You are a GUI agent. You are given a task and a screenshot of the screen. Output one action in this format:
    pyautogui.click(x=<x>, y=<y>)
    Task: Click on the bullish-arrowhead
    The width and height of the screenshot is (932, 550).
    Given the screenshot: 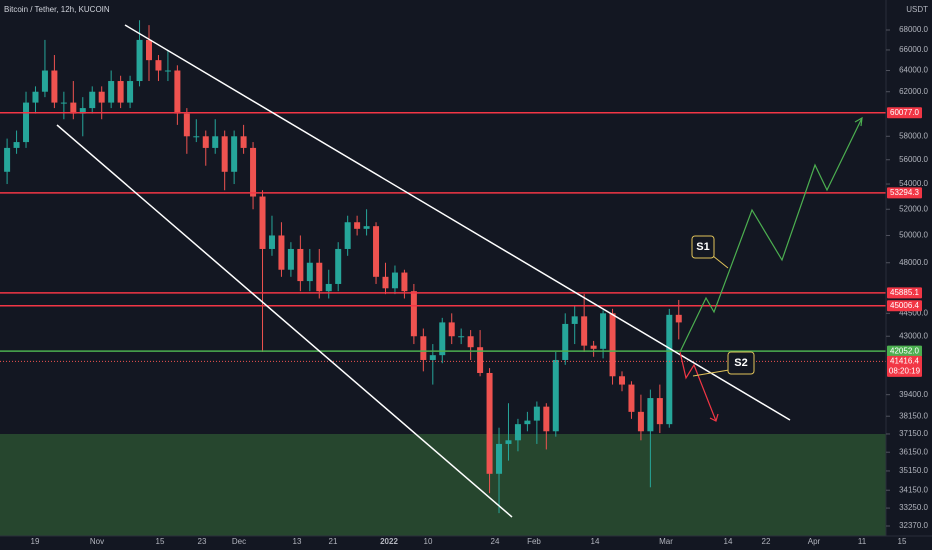 What is the action you would take?
    pyautogui.click(x=858, y=121)
    